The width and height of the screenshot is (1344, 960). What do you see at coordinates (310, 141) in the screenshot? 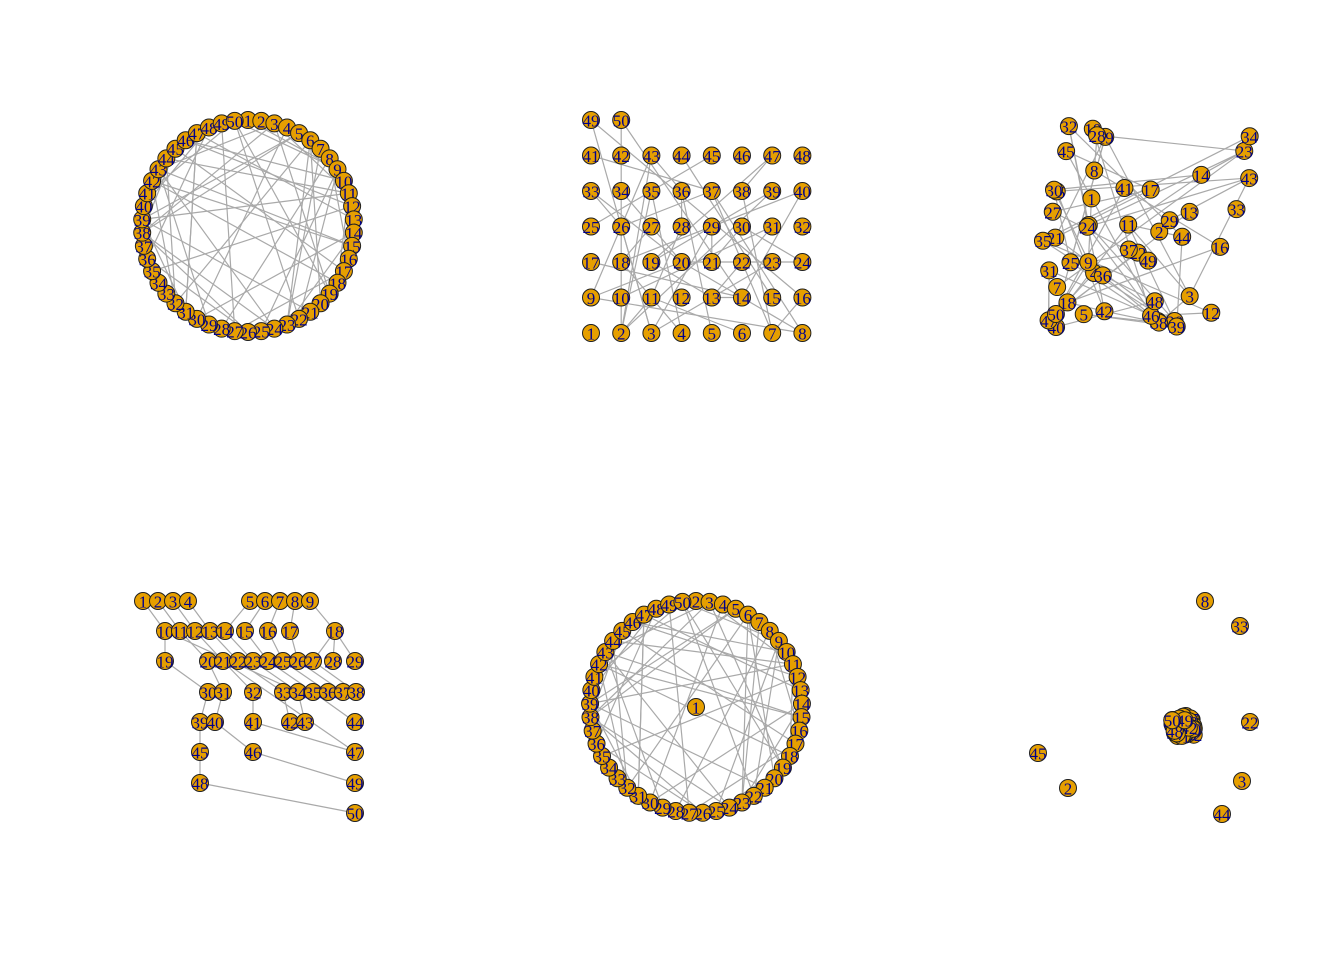
I see `node-label-6: 6` at bounding box center [310, 141].